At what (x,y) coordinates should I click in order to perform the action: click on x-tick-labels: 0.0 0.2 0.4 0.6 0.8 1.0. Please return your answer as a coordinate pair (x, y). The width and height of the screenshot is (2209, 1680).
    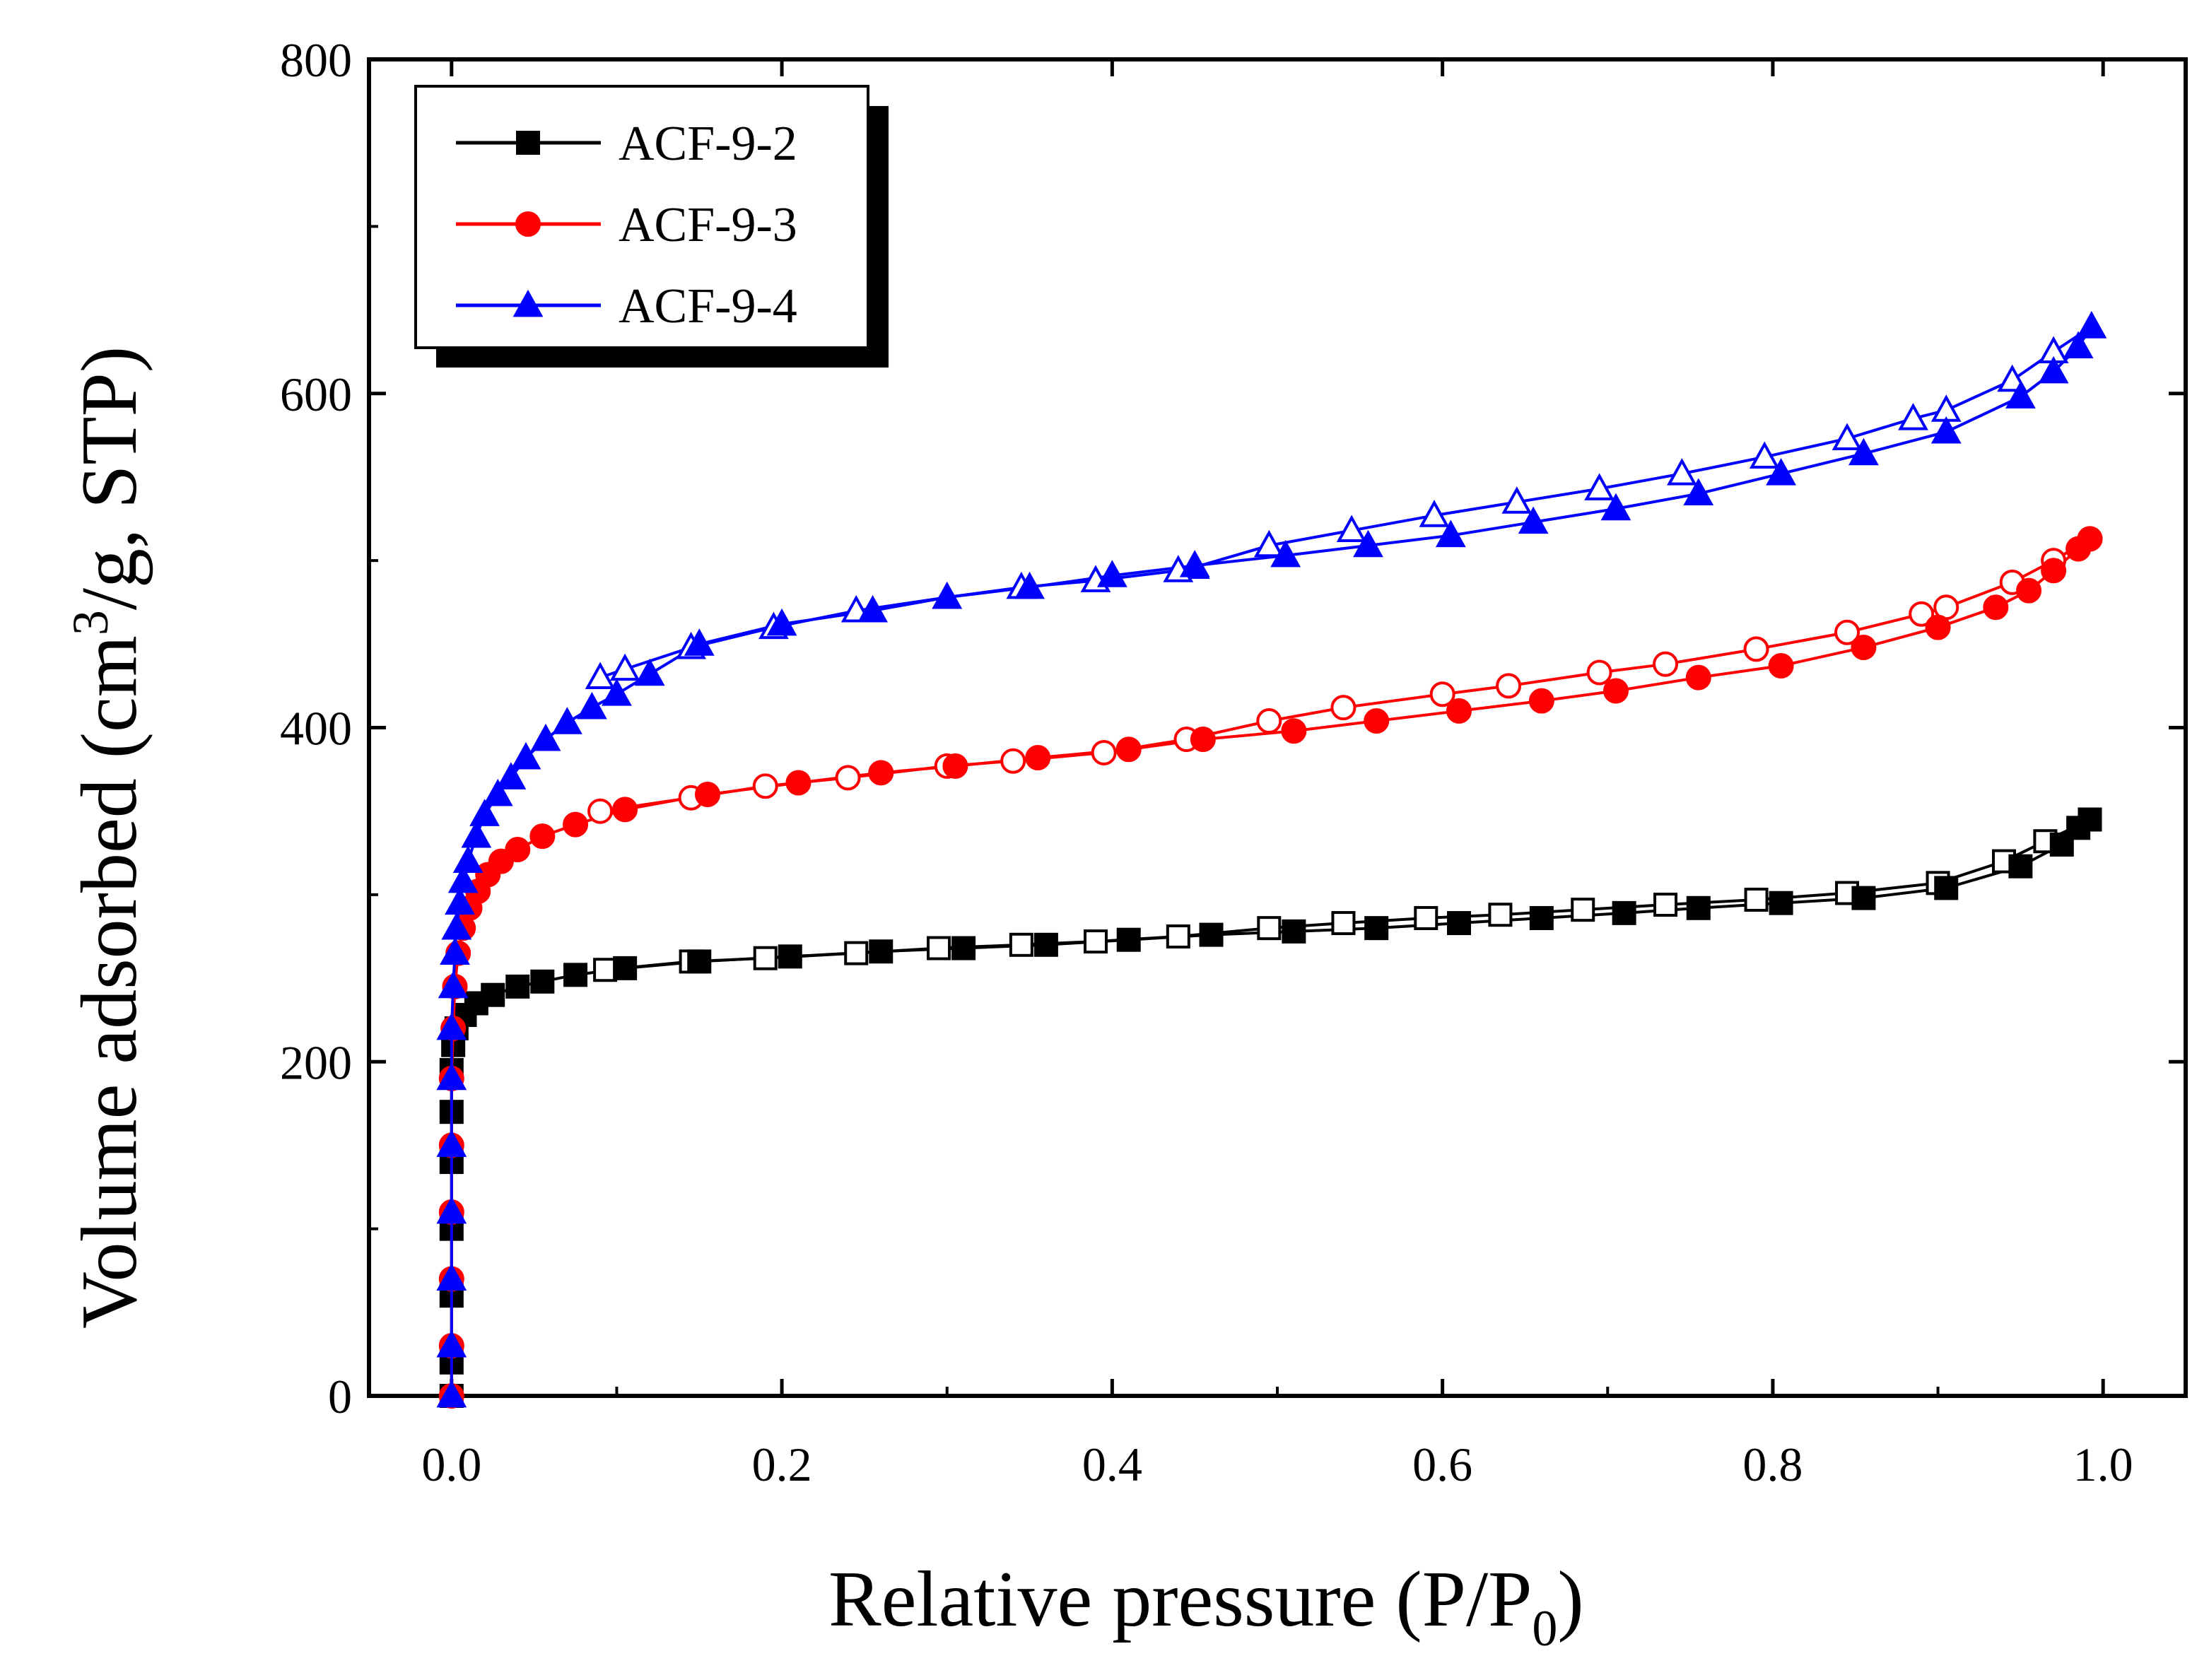
    Looking at the image, I should click on (1277, 1464).